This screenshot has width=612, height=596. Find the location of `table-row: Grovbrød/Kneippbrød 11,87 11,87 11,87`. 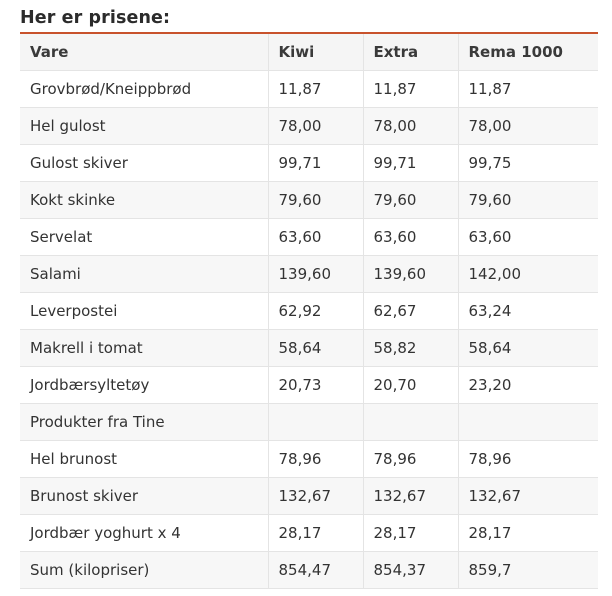

table-row: Grovbrød/Kneippbrød 11,87 11,87 11,87 is located at coordinates (309, 89).